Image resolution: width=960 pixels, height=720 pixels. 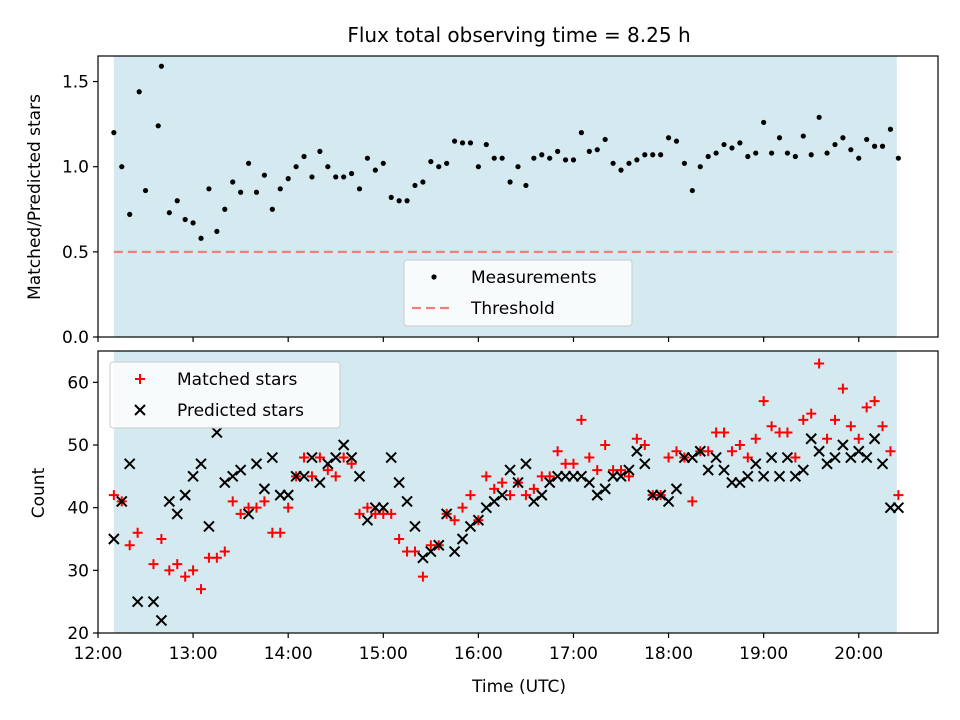 I want to click on y-tick-label: 50, so click(x=78, y=446).